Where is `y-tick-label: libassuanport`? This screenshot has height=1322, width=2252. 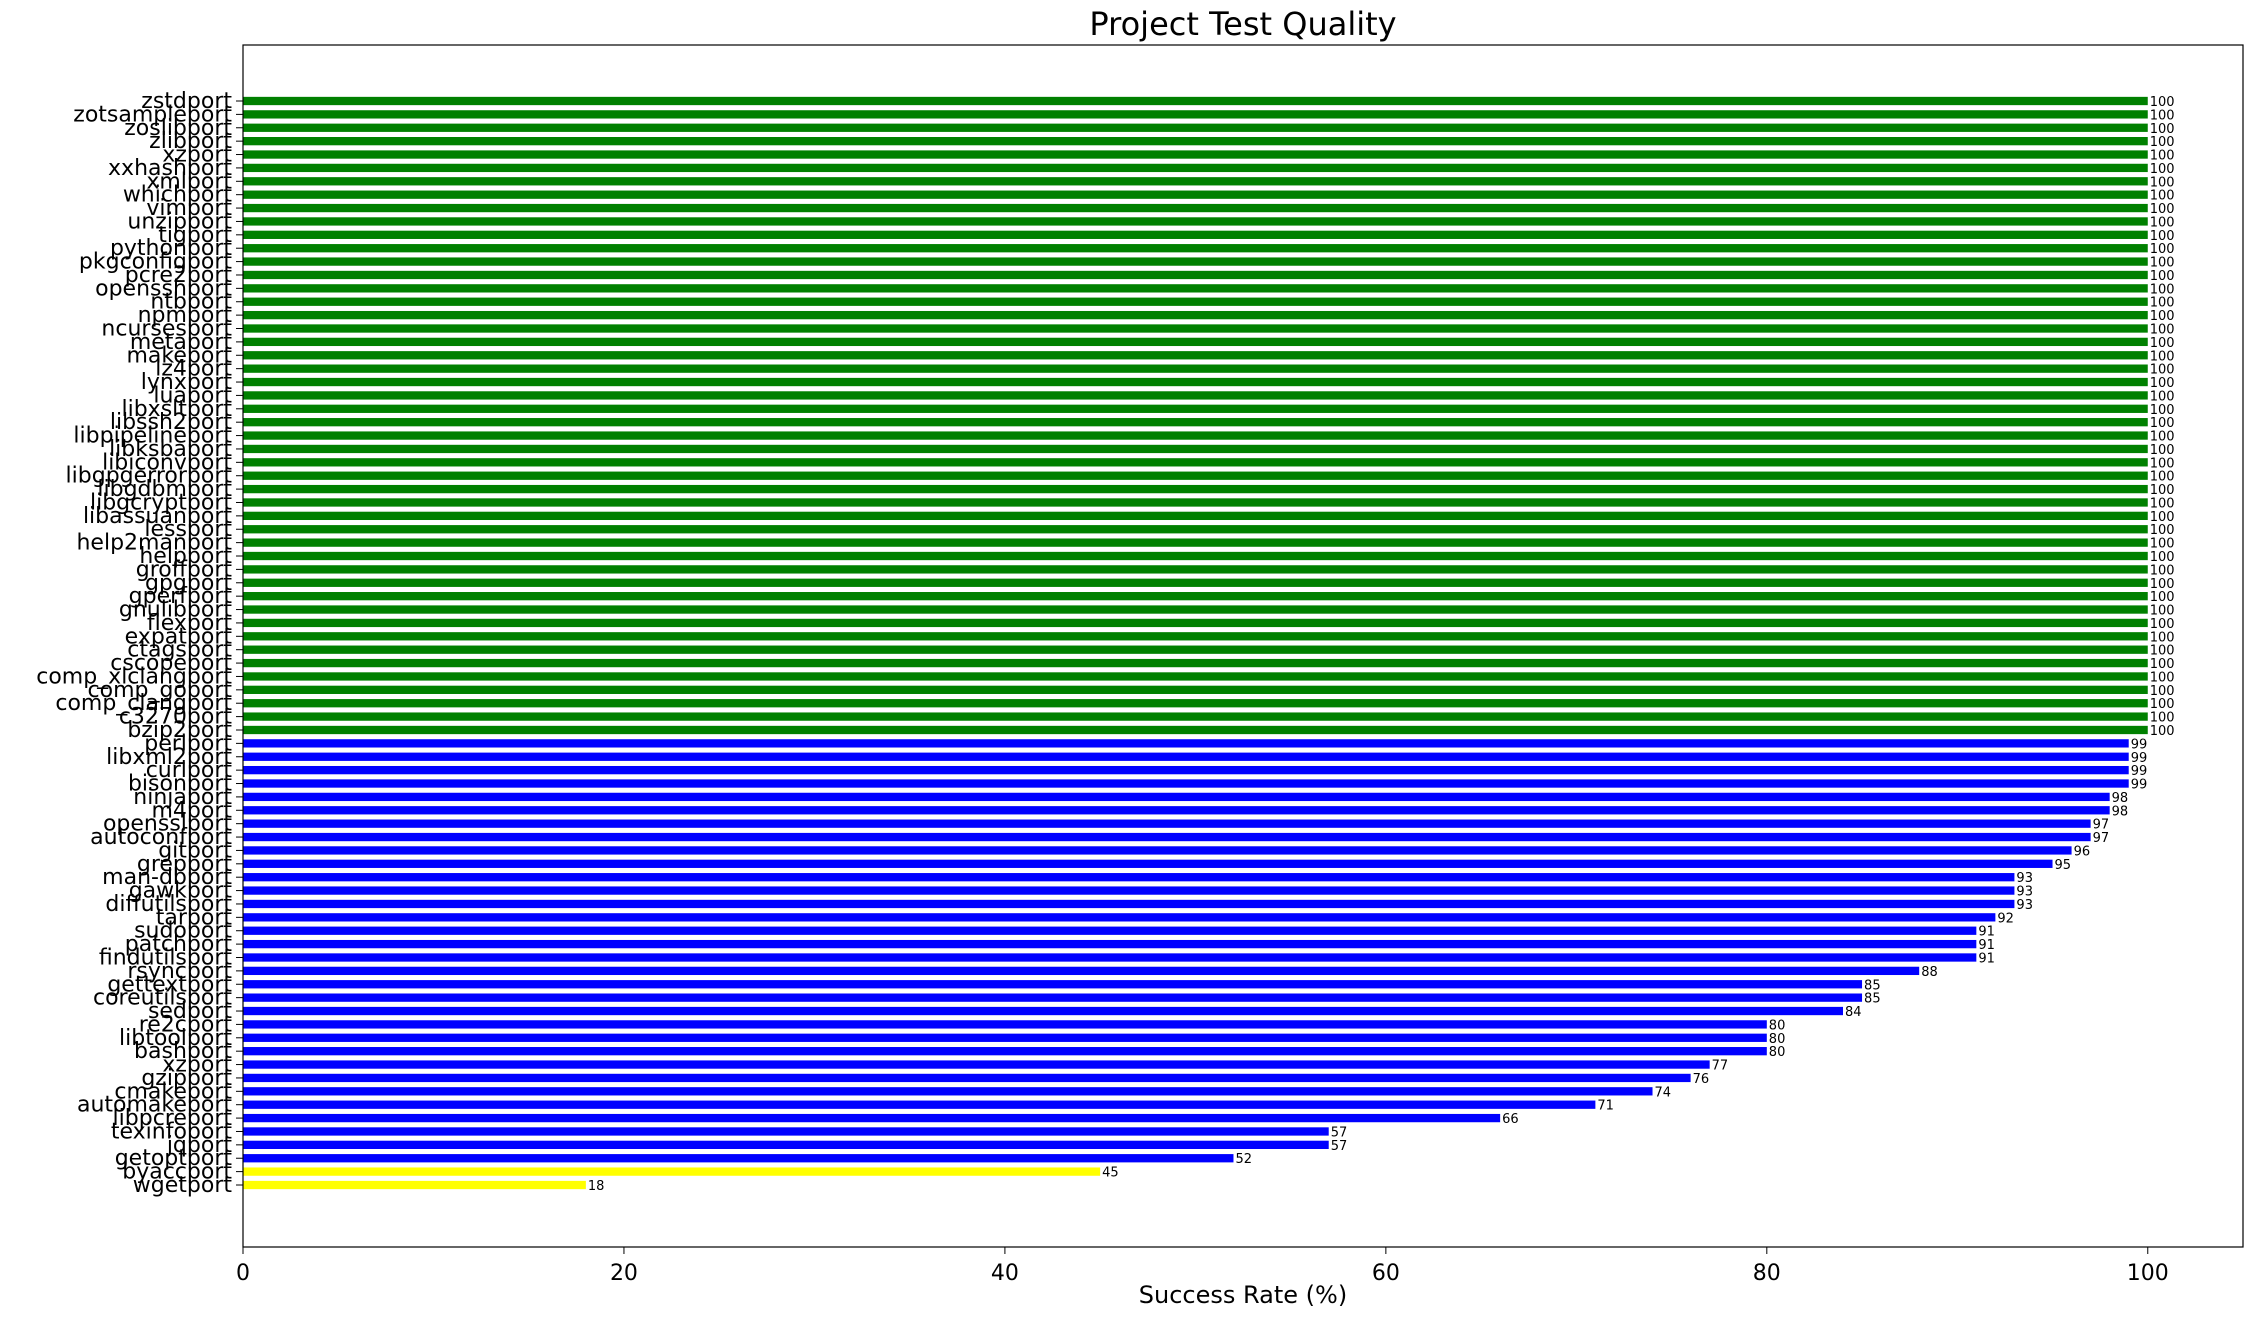 y-tick-label: libassuanport is located at coordinates (157, 516).